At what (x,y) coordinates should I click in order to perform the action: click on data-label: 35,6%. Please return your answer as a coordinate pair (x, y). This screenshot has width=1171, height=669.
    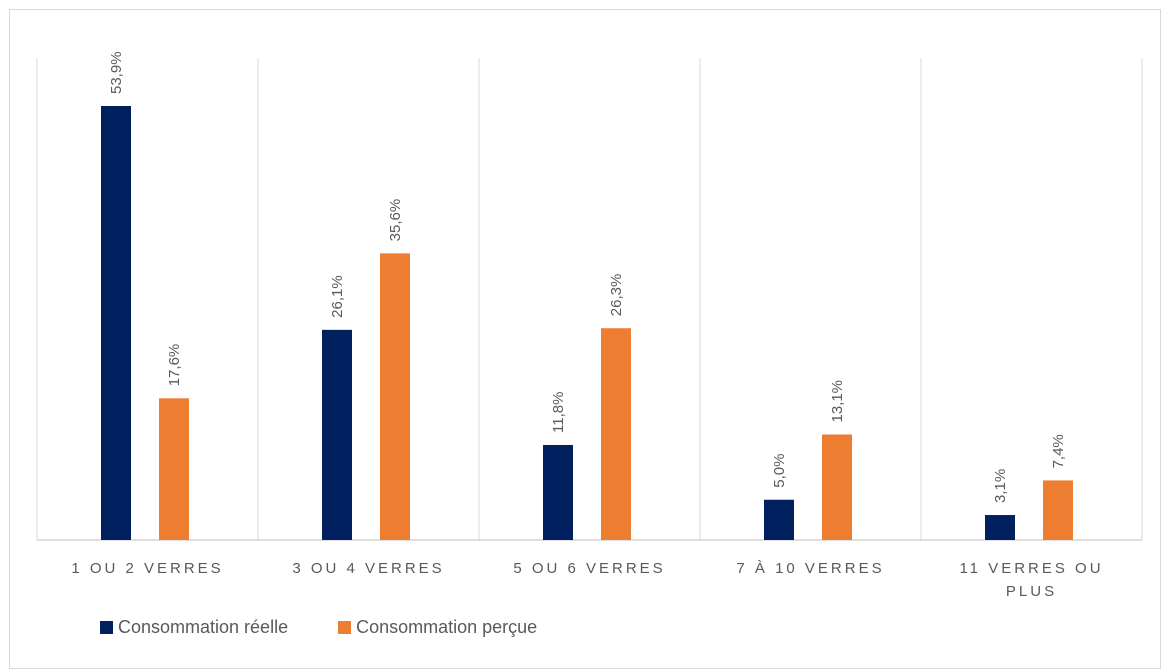
    Looking at the image, I should click on (395, 220).